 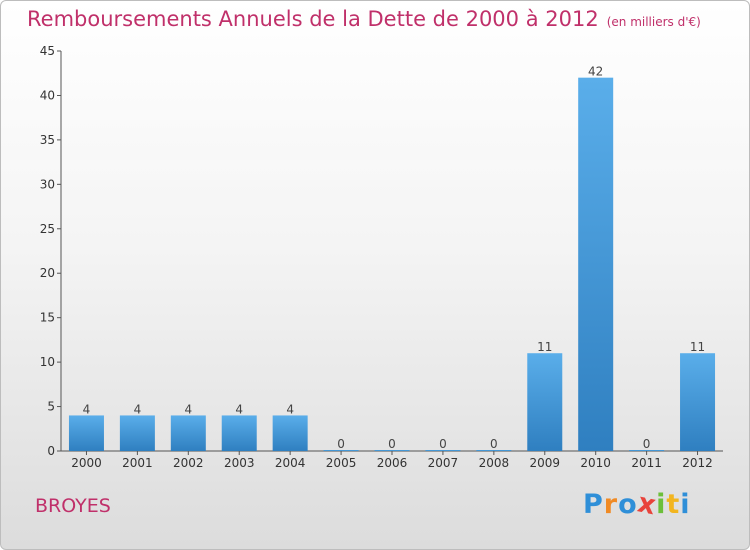 What do you see at coordinates (47, 273) in the screenshot?
I see `y-tick-label: 20` at bounding box center [47, 273].